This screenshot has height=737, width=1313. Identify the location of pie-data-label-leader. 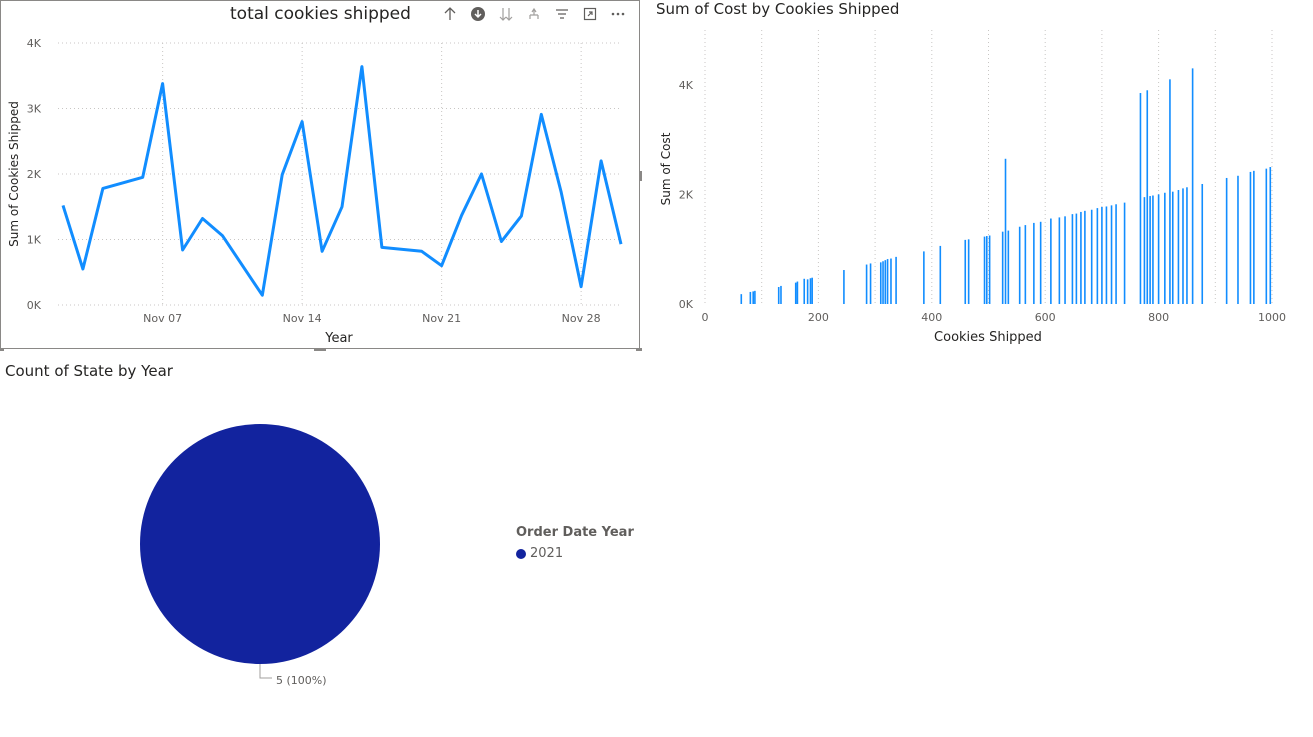
(265, 671).